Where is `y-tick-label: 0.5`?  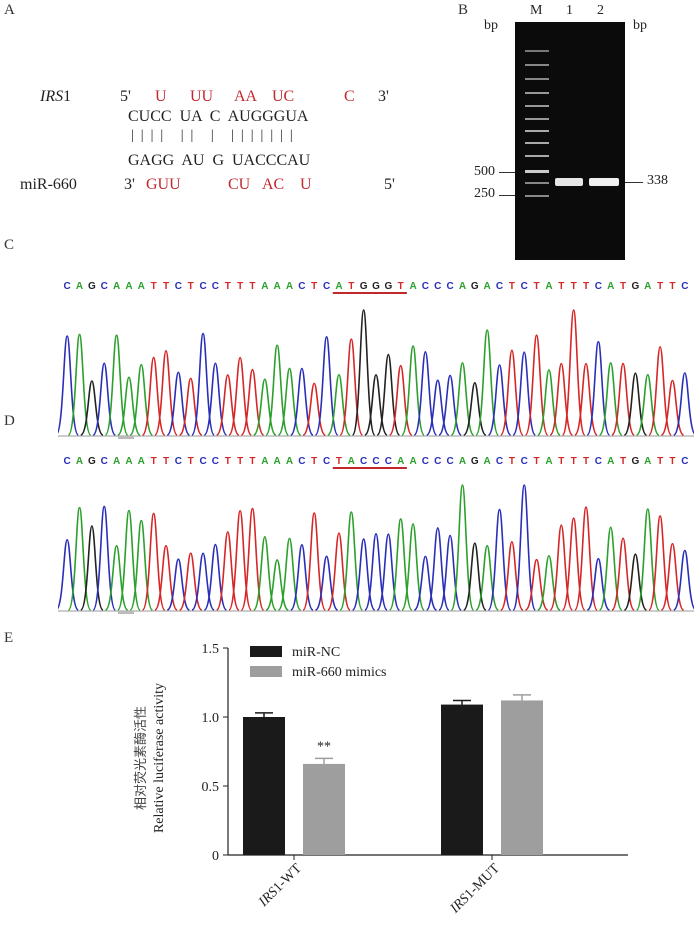 y-tick-label: 0.5 is located at coordinates (211, 787).